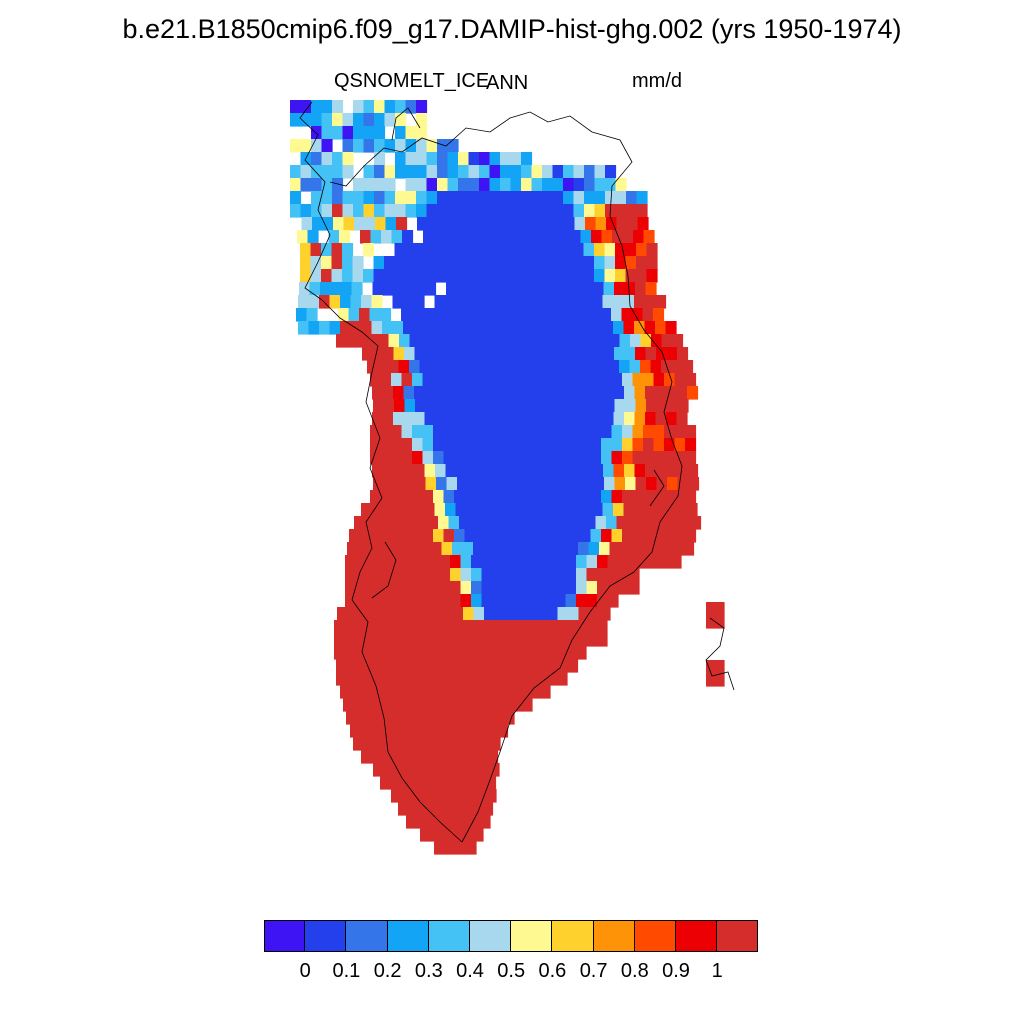 Image resolution: width=1024 pixels, height=1029 pixels. What do you see at coordinates (412, 81) in the screenshot?
I see `variable-label: QSNOMELT_ICE` at bounding box center [412, 81].